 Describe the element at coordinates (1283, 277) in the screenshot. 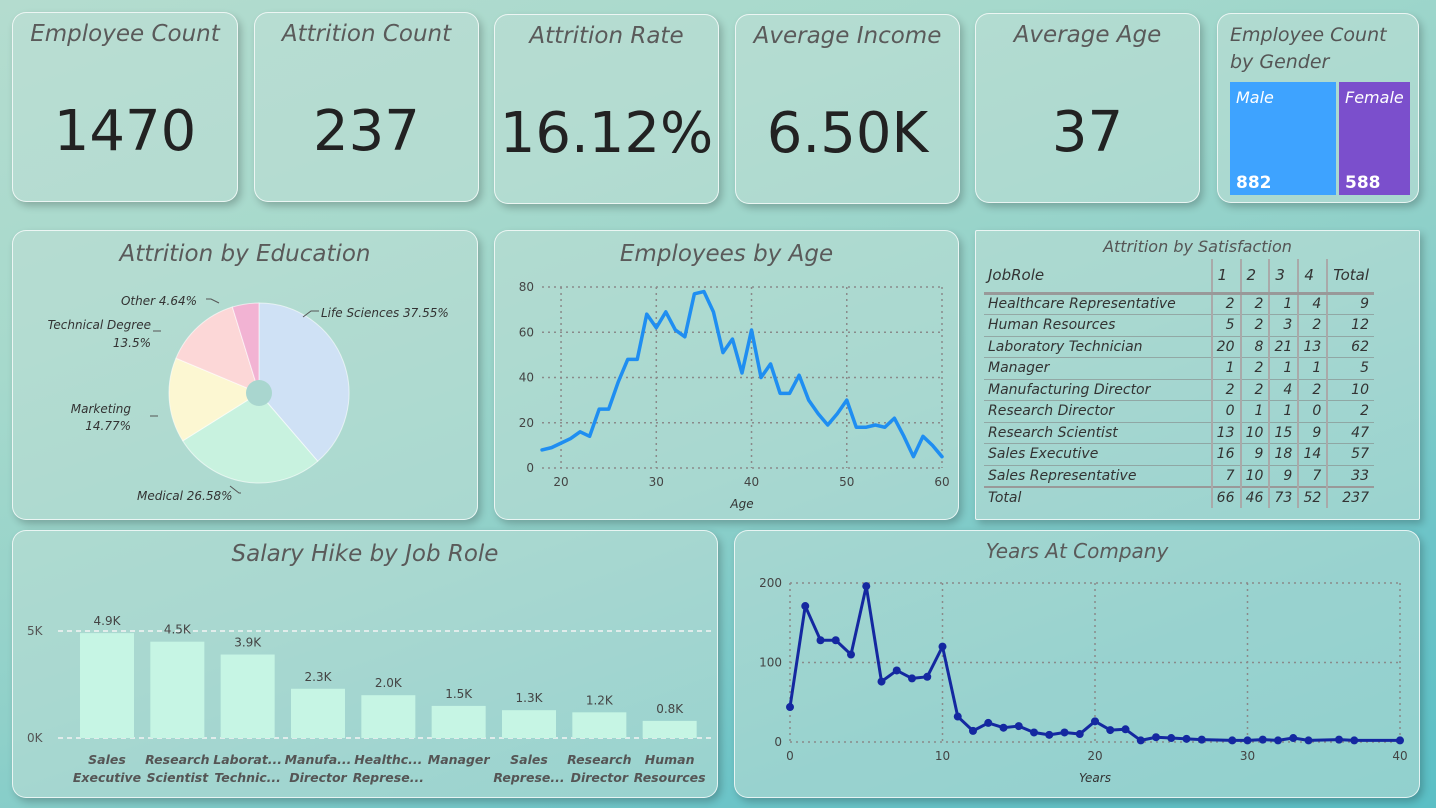

I see `table-header-3: 3` at that location.